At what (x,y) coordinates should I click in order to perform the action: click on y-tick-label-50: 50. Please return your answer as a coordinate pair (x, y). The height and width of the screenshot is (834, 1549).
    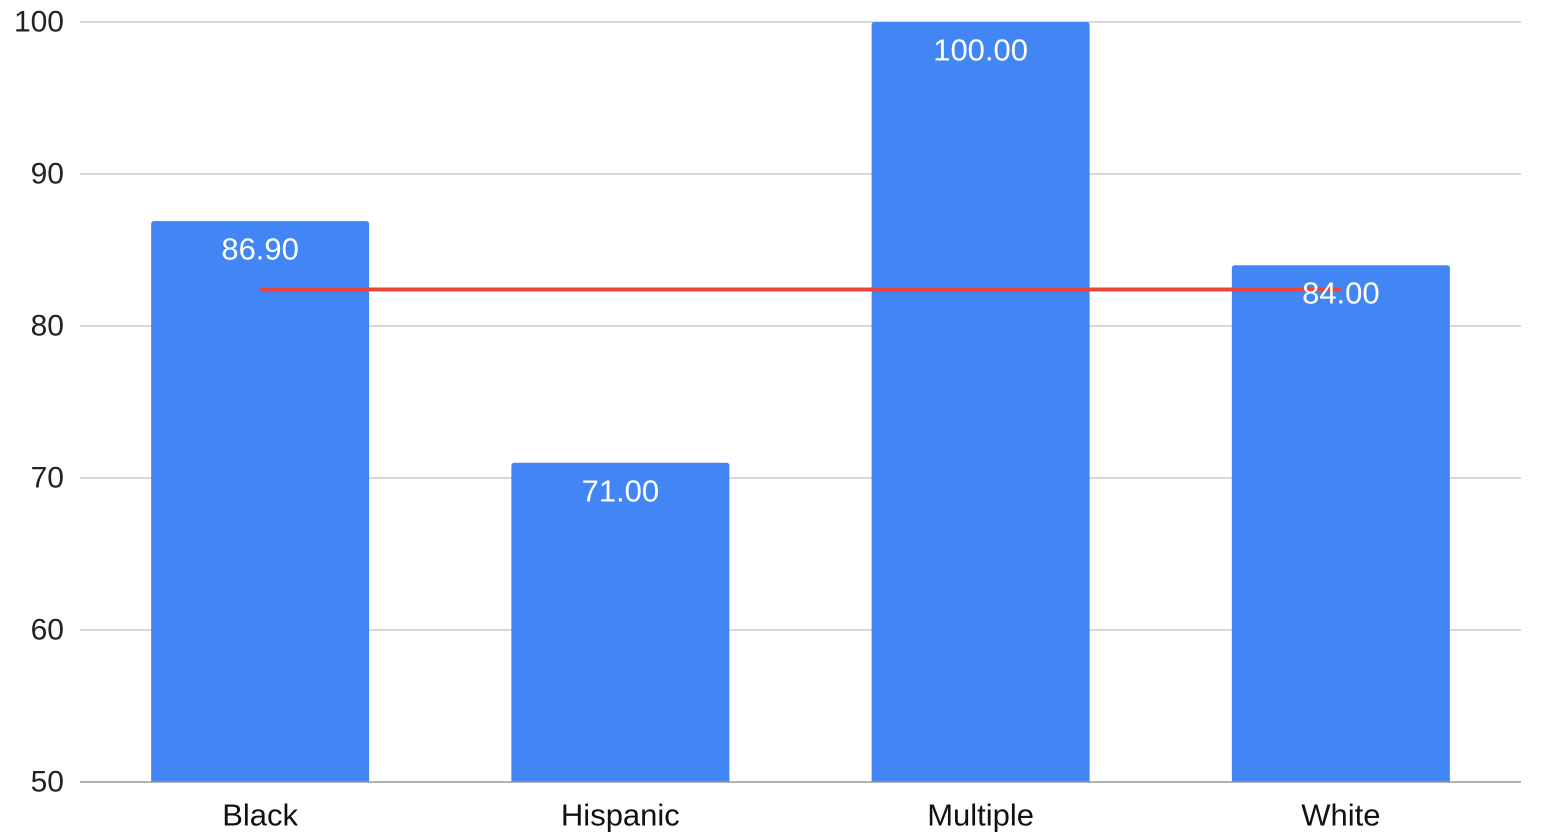
    Looking at the image, I should click on (47, 782).